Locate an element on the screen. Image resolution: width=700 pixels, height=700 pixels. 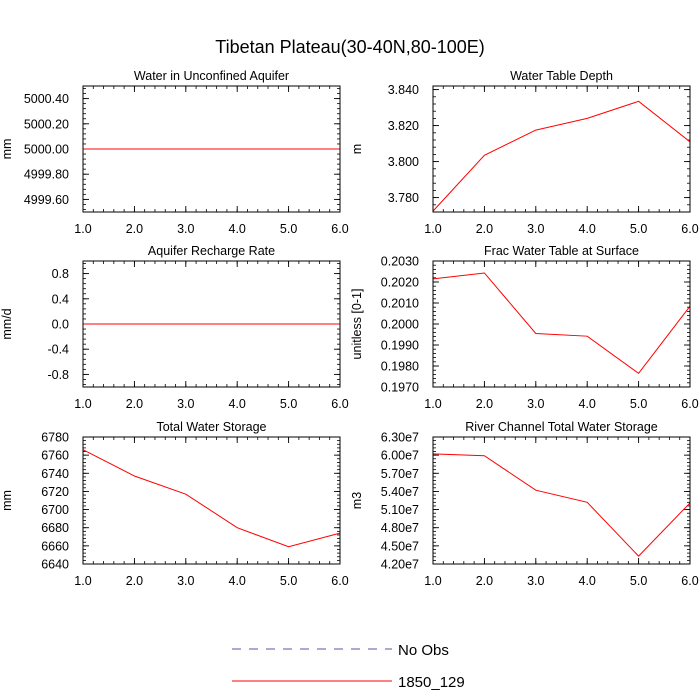
legend-label-1850-129: 1850_129 is located at coordinates (431, 682).